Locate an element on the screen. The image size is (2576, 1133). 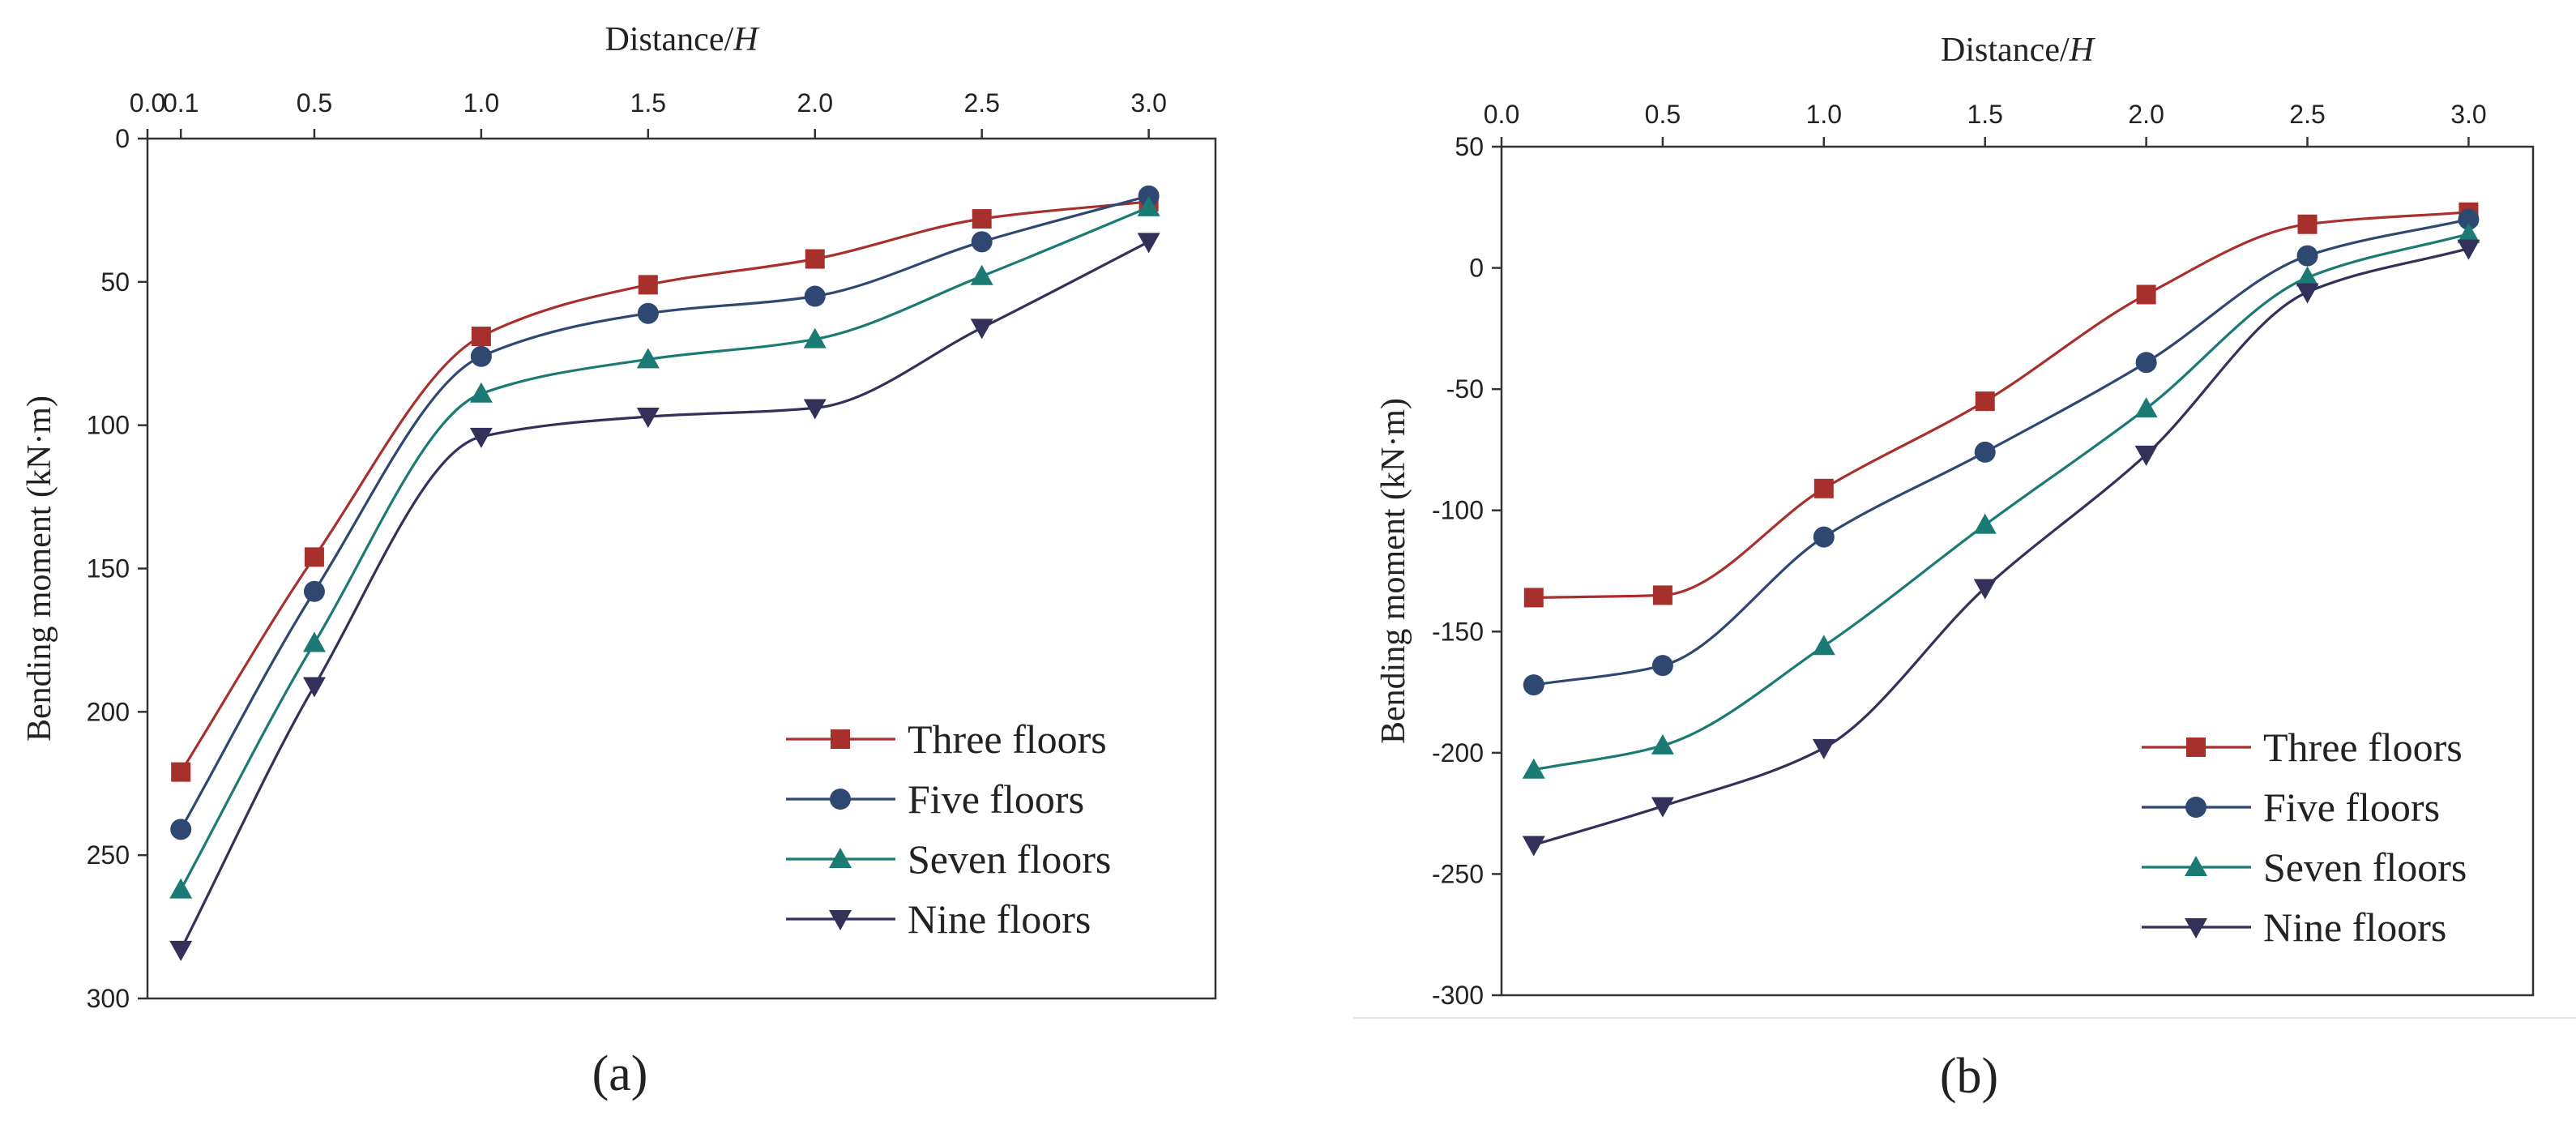
y-tick-label: 300 is located at coordinates (108, 998).